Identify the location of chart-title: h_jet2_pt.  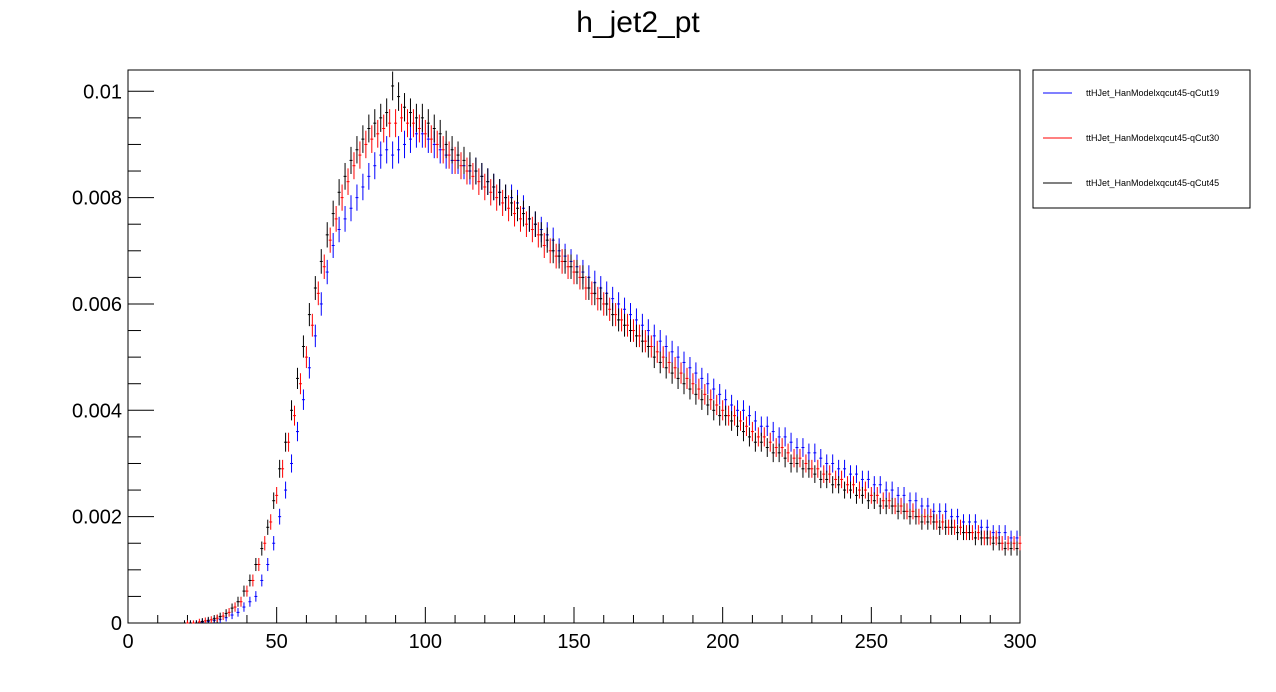
(638, 22).